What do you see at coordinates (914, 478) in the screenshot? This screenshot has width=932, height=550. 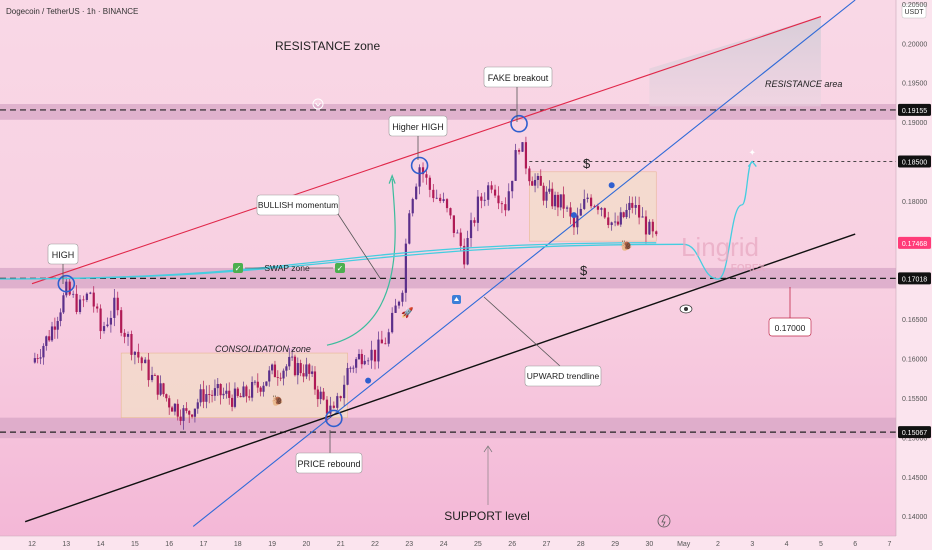 I see `price-tick-12: 0.14500` at bounding box center [914, 478].